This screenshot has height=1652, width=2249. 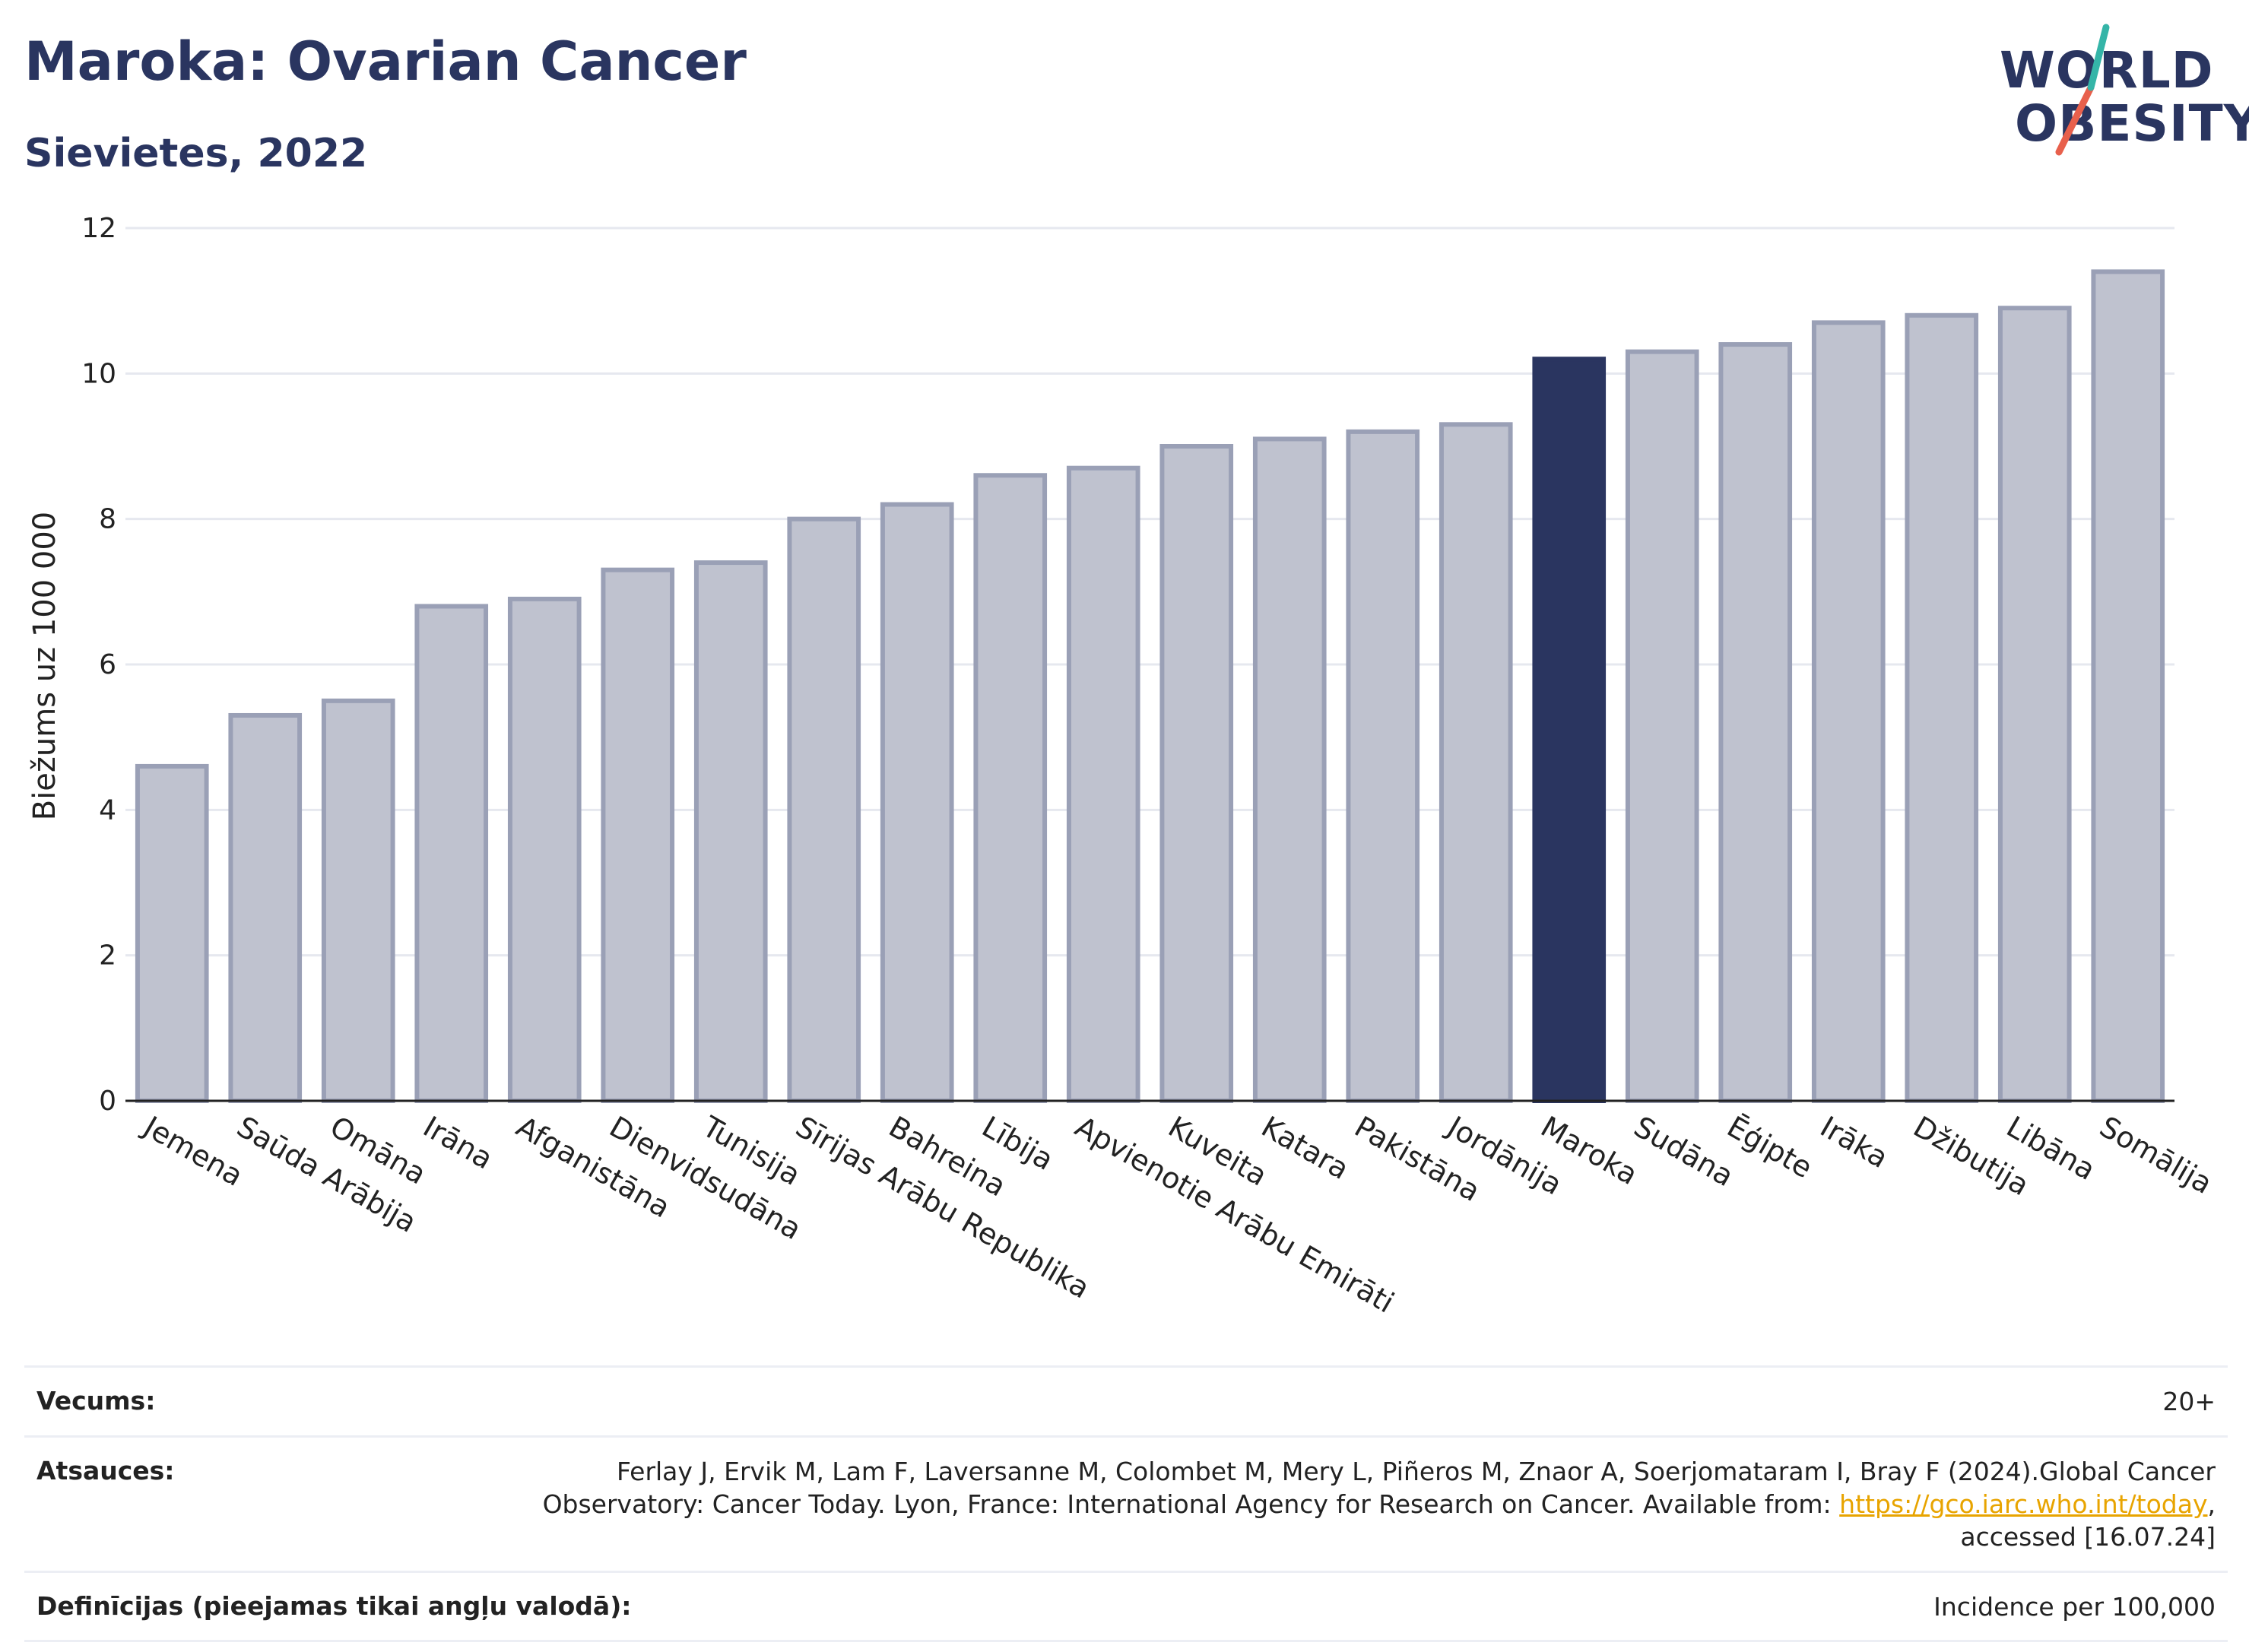 I want to click on y-tick-label: 10, so click(x=99, y=373).